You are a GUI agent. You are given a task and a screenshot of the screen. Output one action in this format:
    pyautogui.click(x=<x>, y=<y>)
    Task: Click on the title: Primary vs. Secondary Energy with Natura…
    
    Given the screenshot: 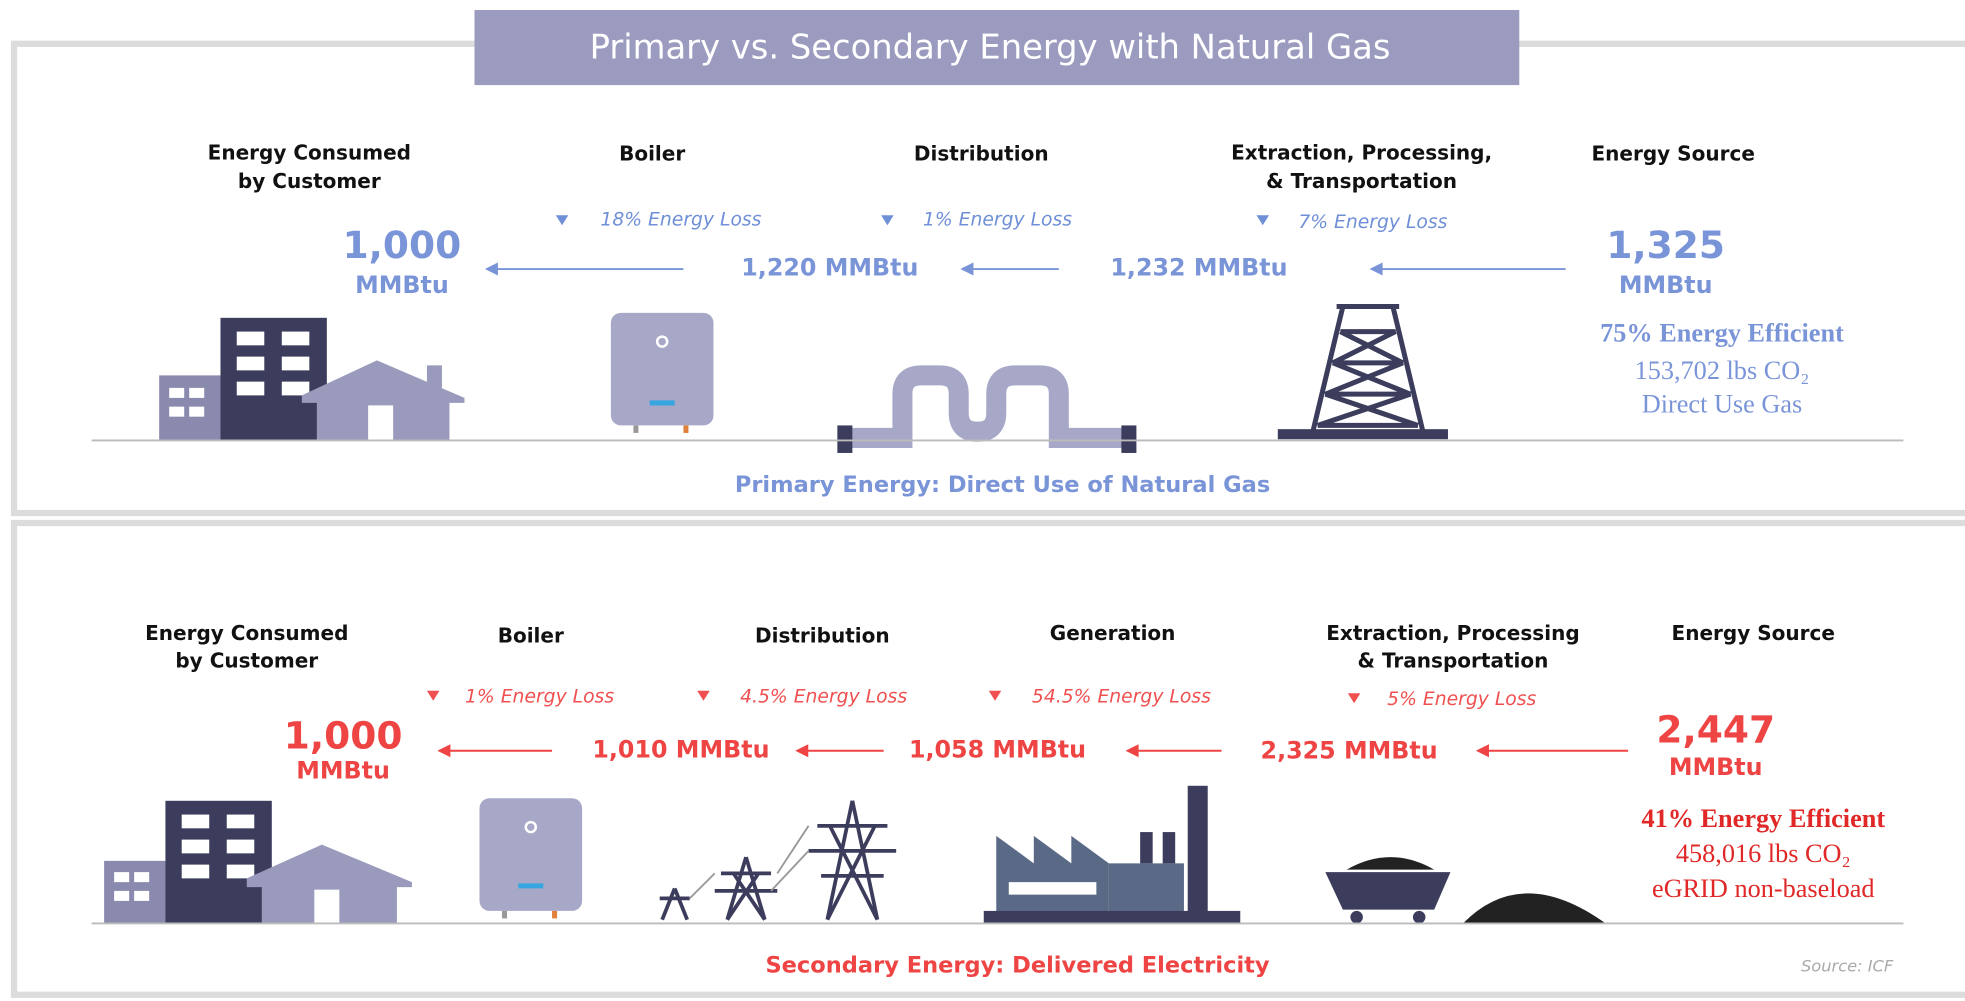 What is the action you would take?
    pyautogui.click(x=990, y=46)
    